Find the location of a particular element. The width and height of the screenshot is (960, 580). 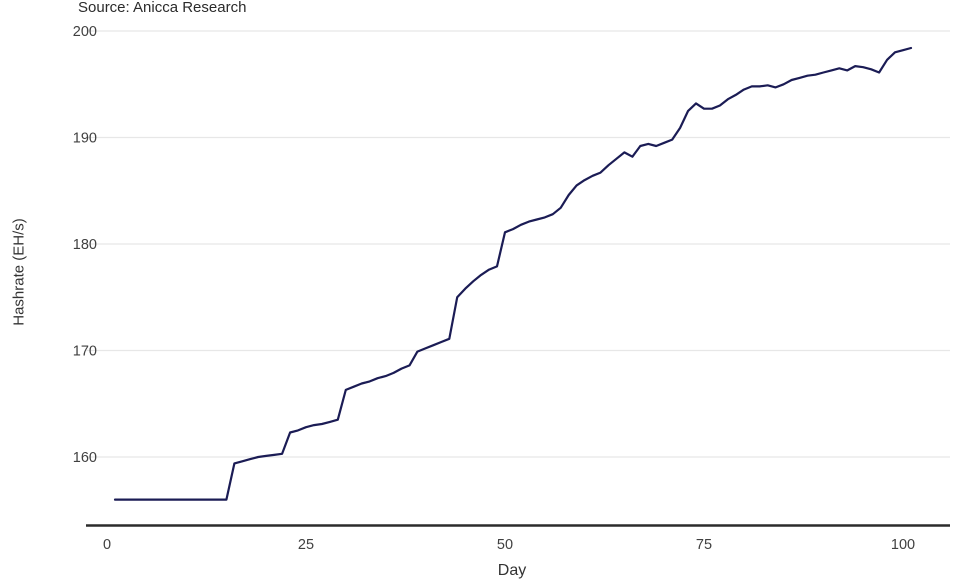

y-tick-label-170: 170 is located at coordinates (85, 352).